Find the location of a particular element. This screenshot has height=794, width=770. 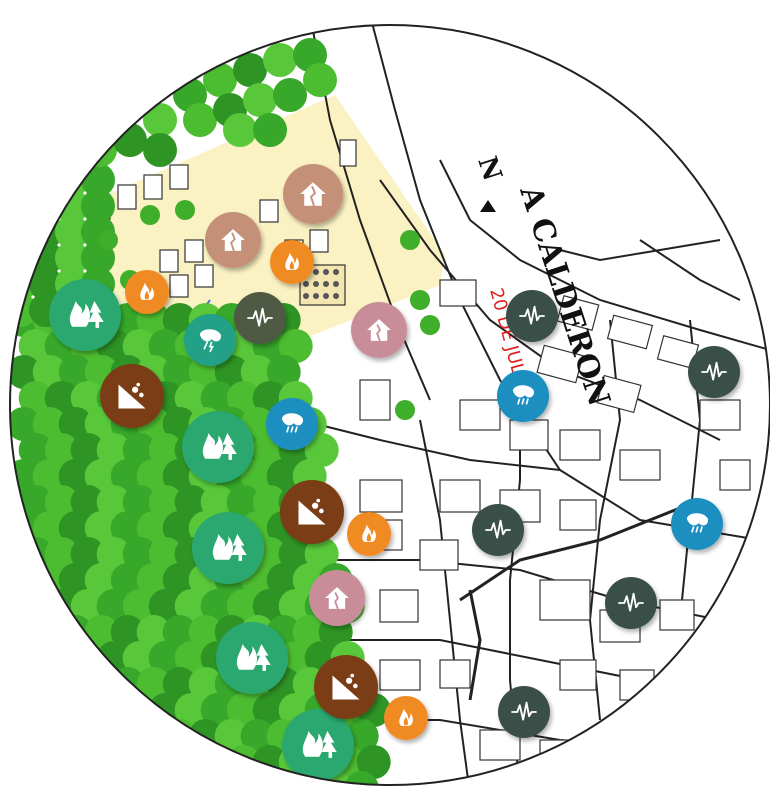

marker-disc is located at coordinates (346, 687).